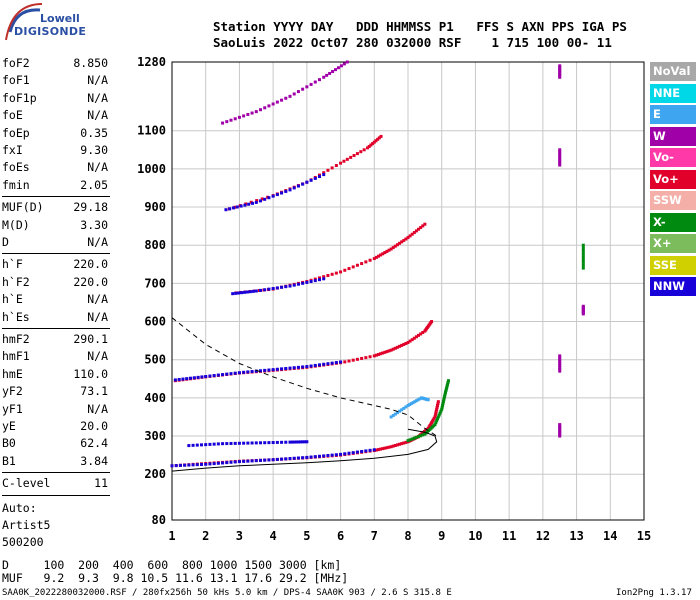  Describe the element at coordinates (55, 208) in the screenshot. I see `param-row: MUF(D) 29.18` at that location.